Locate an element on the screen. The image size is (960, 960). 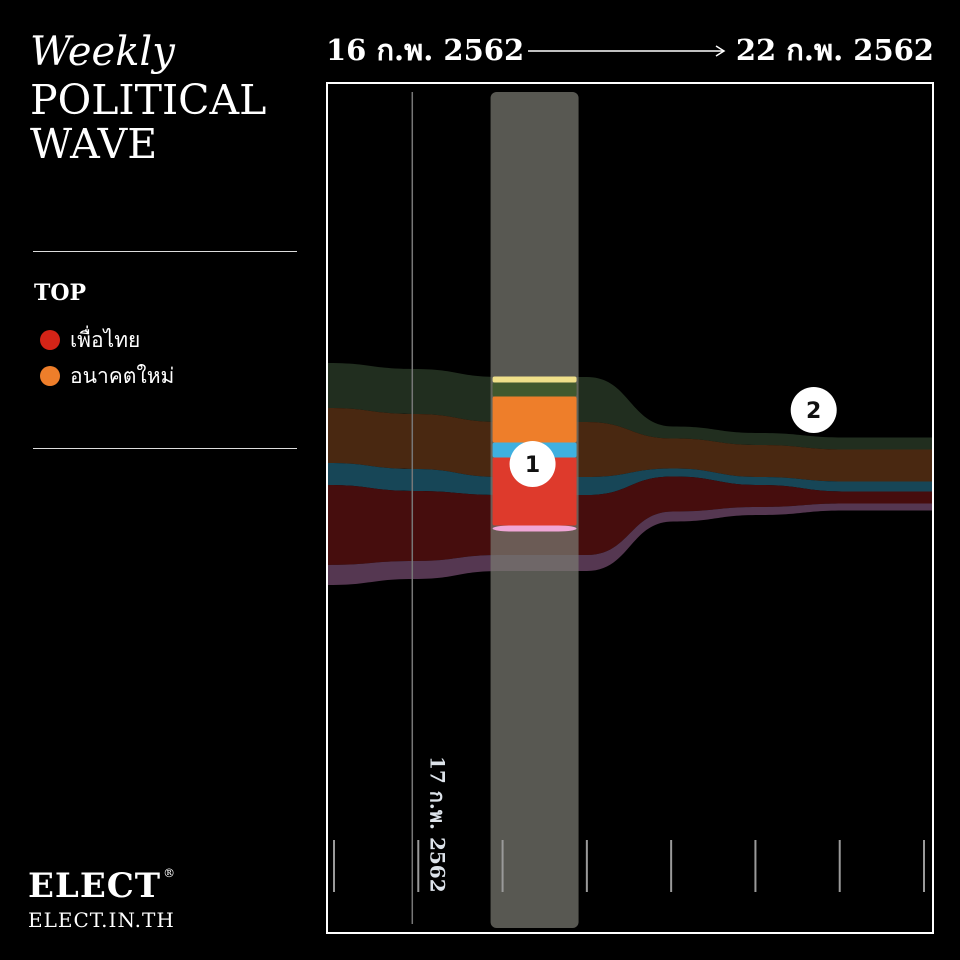
legend-title: TOP is located at coordinates (60, 293).